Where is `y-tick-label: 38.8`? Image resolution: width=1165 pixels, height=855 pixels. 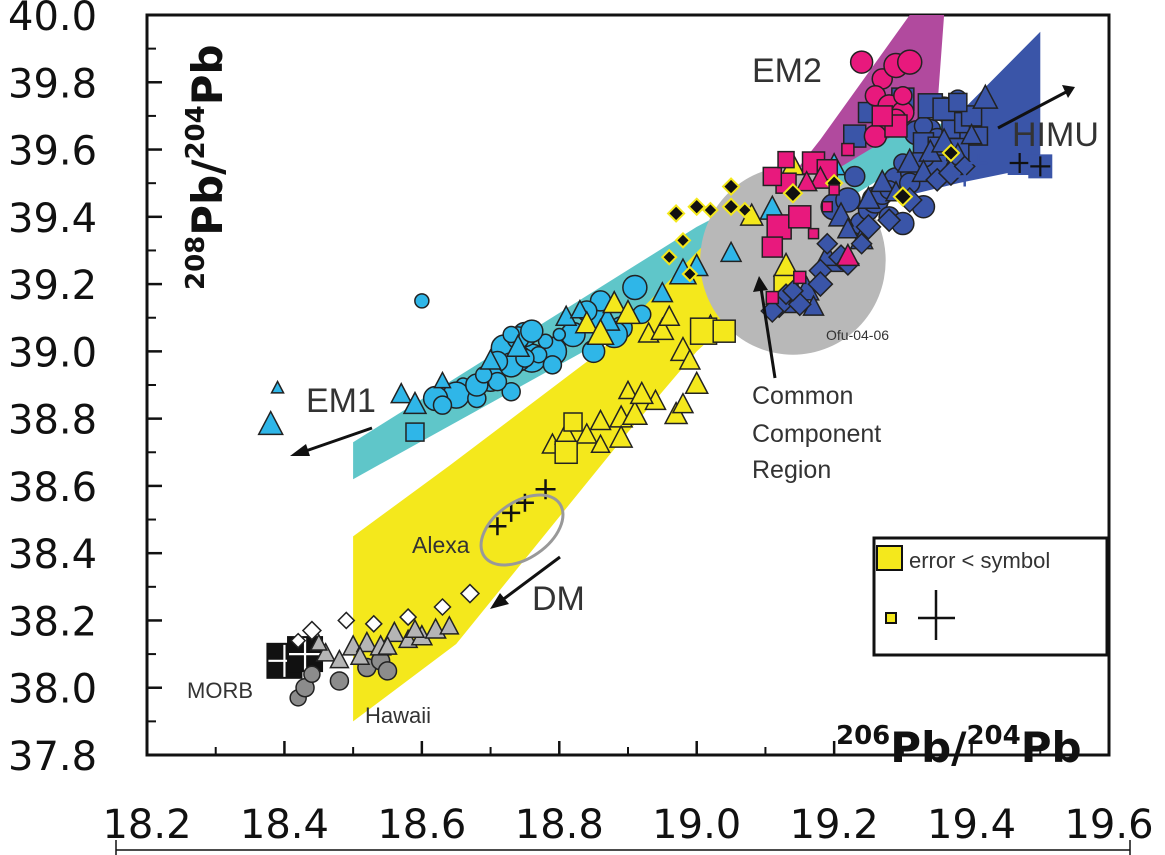
y-tick-label: 38.8 is located at coordinates (52, 421).